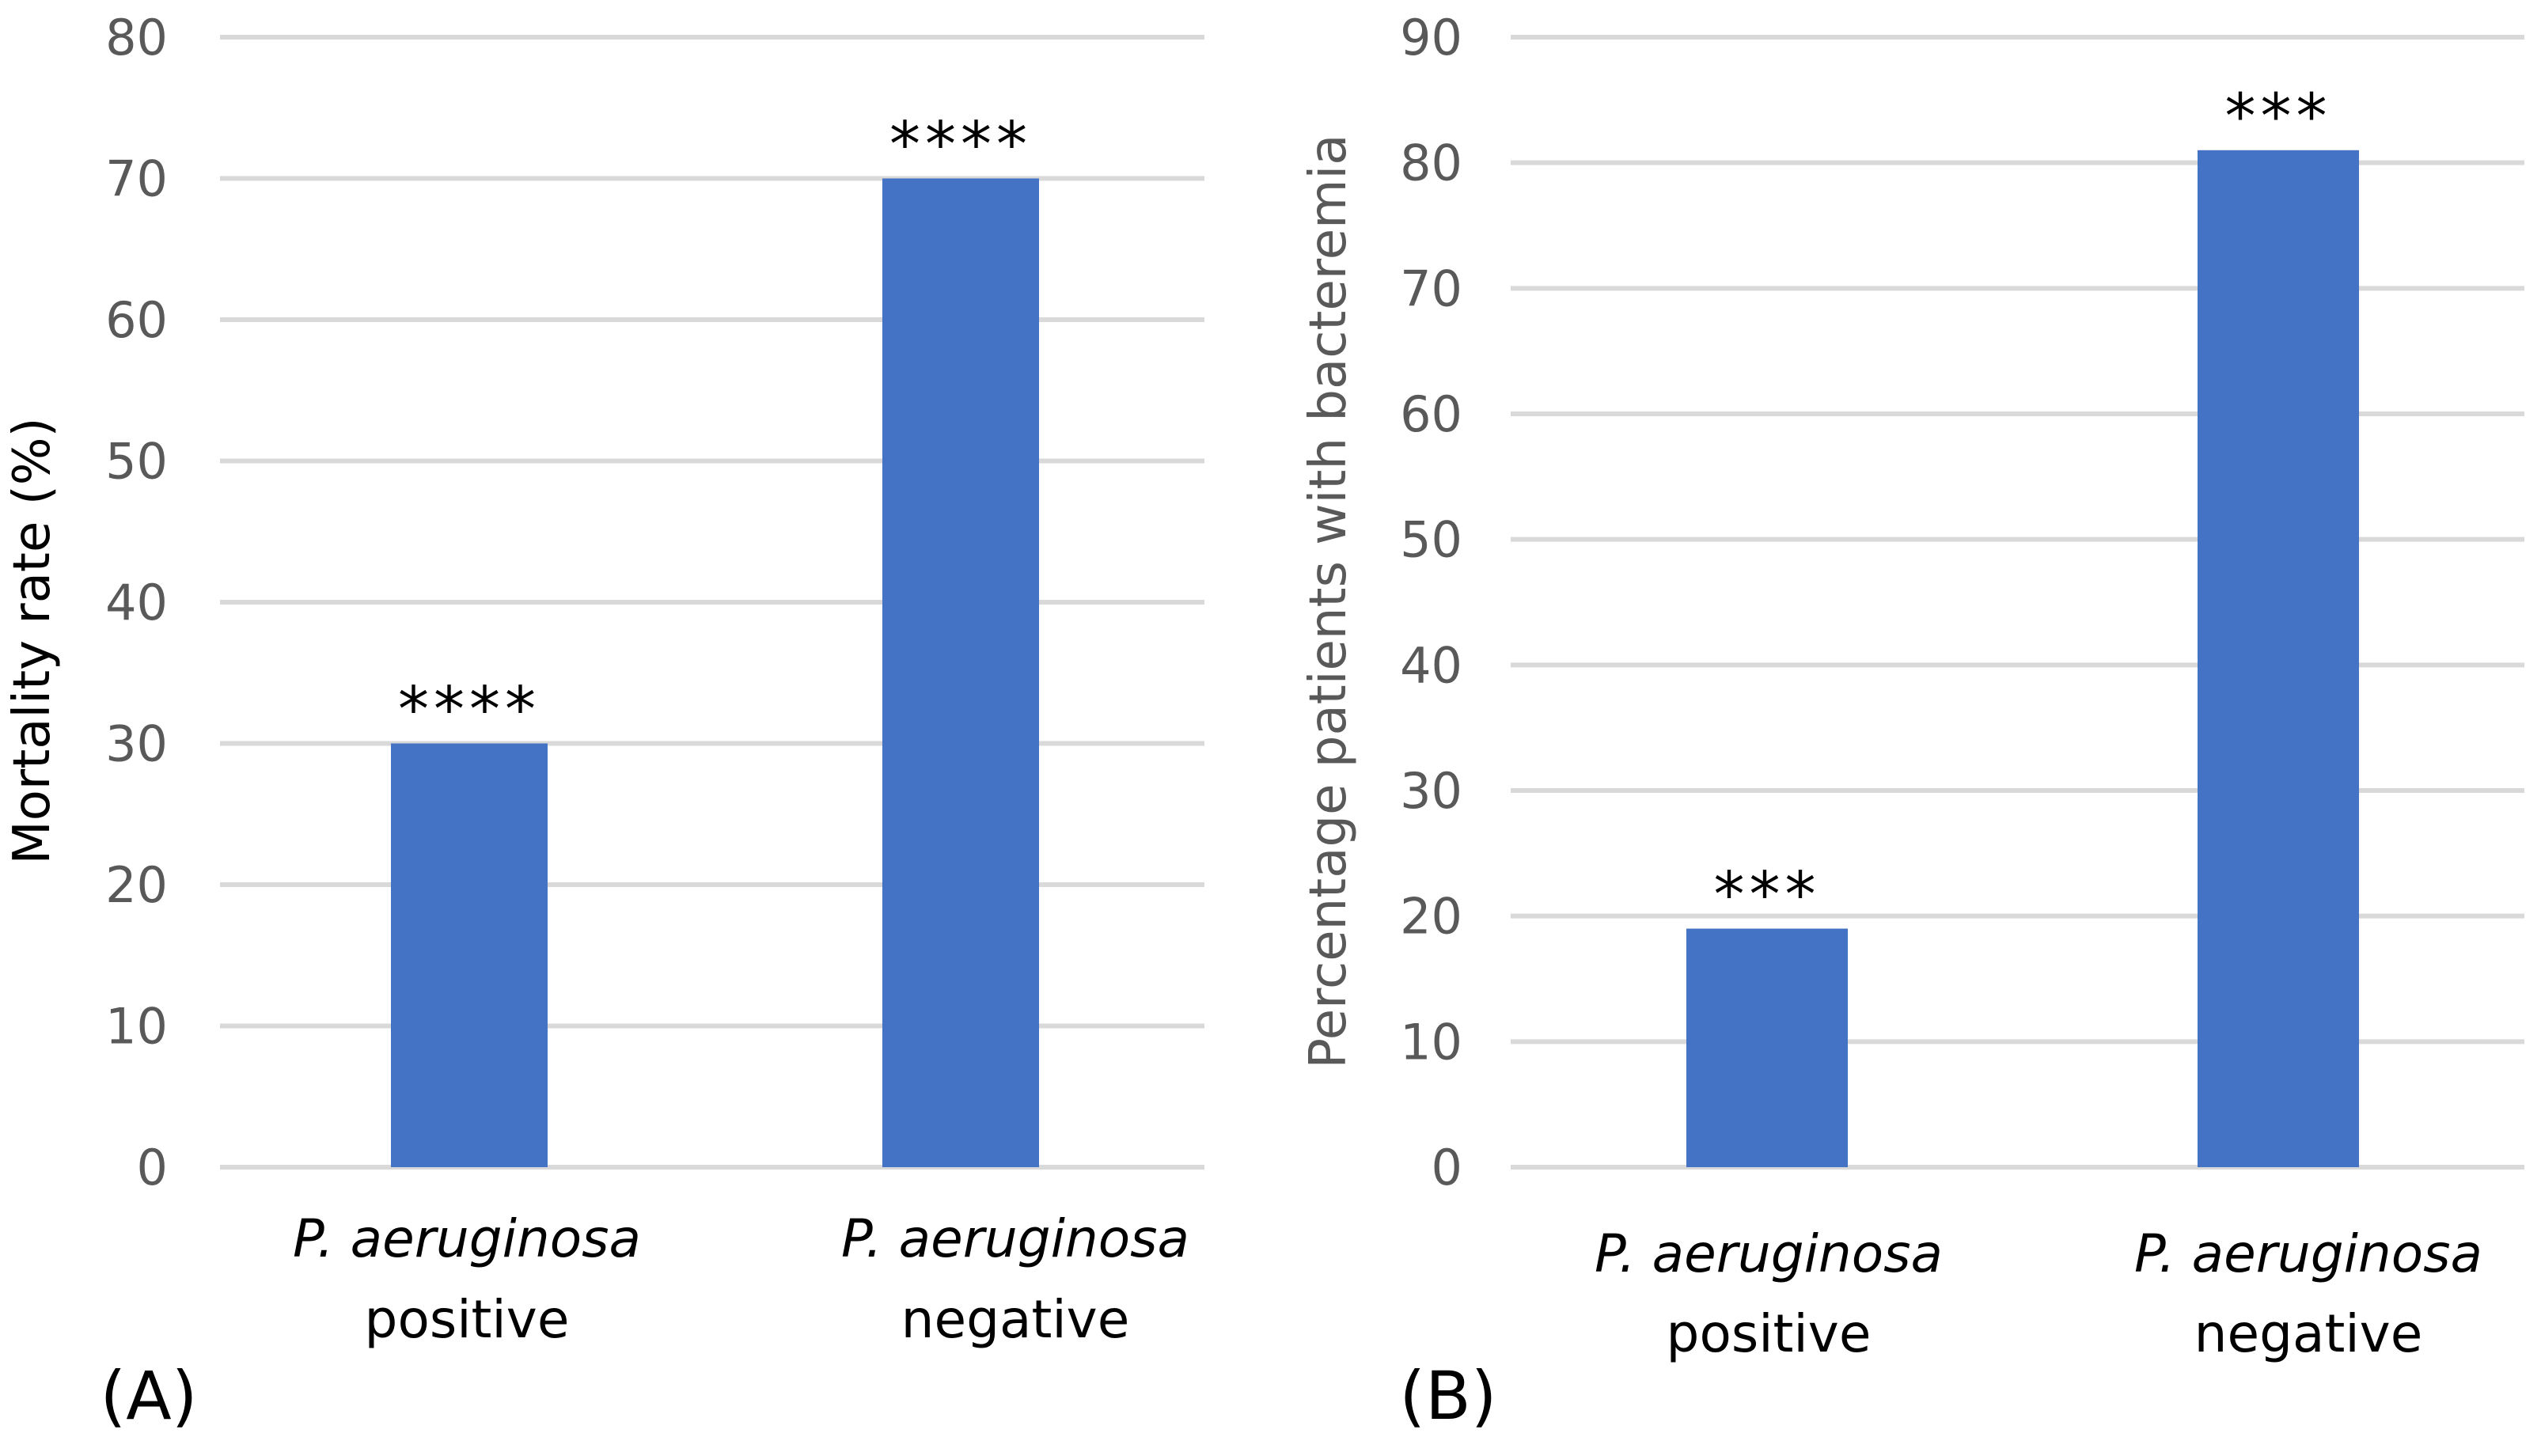 The width and height of the screenshot is (2541, 1456). What do you see at coordinates (33, 641) in the screenshot?
I see `y-axis-title: Mortality rate (%)` at bounding box center [33, 641].